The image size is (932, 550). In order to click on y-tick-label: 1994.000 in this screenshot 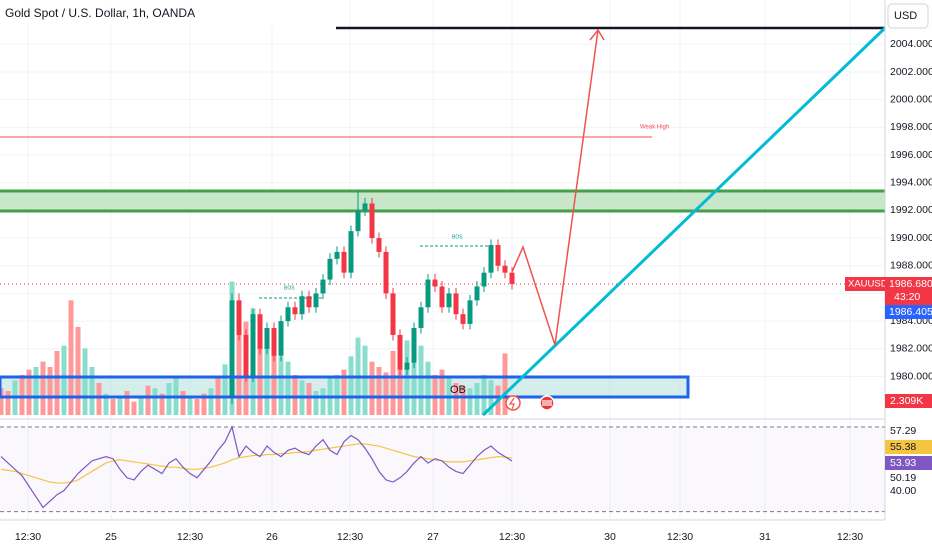, I will do `click(911, 182)`.